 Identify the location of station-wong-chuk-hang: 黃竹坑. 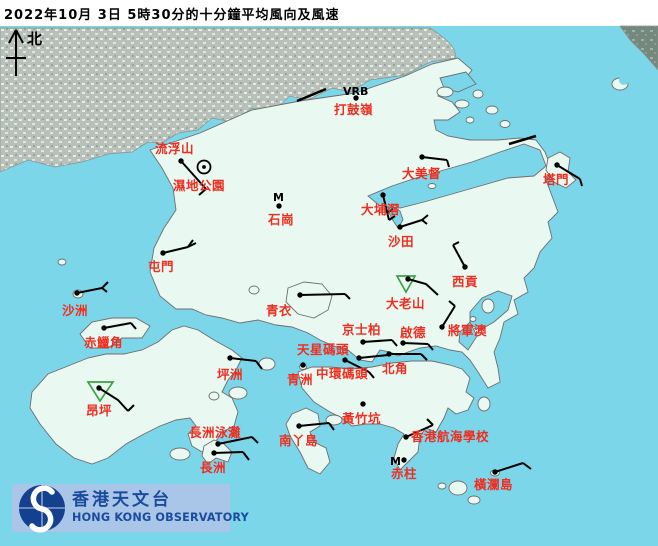
(361, 413).